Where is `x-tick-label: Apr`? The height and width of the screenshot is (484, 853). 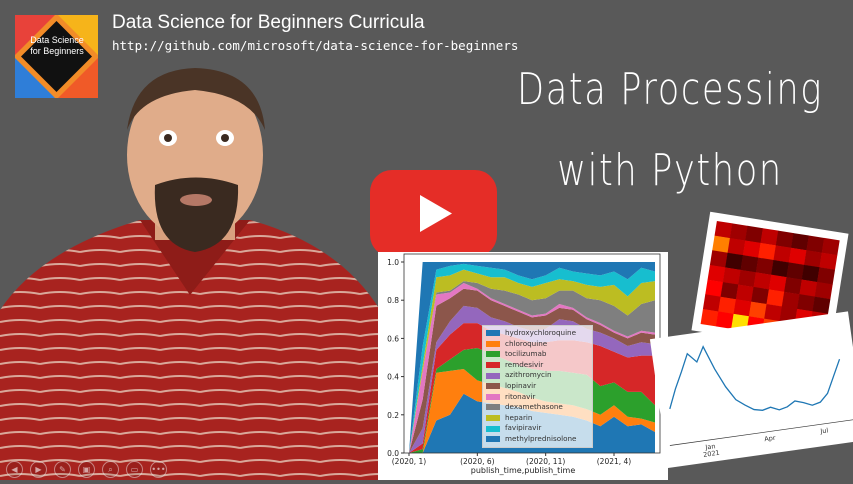 x-tick-label: Apr is located at coordinates (770, 439).